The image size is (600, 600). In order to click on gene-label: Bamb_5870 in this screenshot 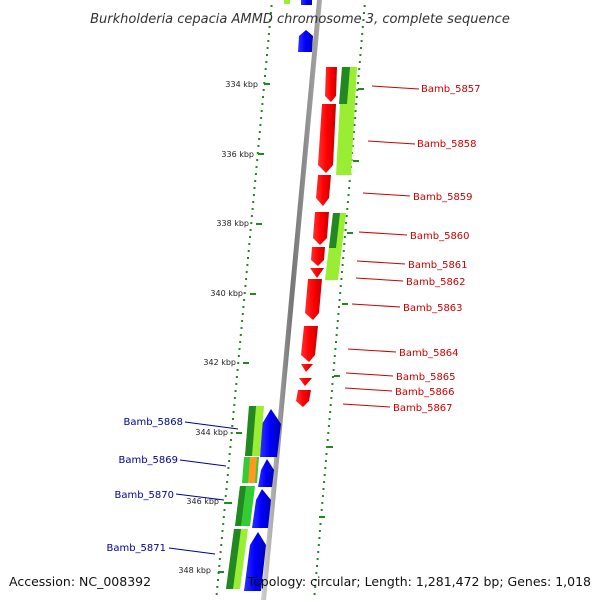, I will do `click(144, 495)`.